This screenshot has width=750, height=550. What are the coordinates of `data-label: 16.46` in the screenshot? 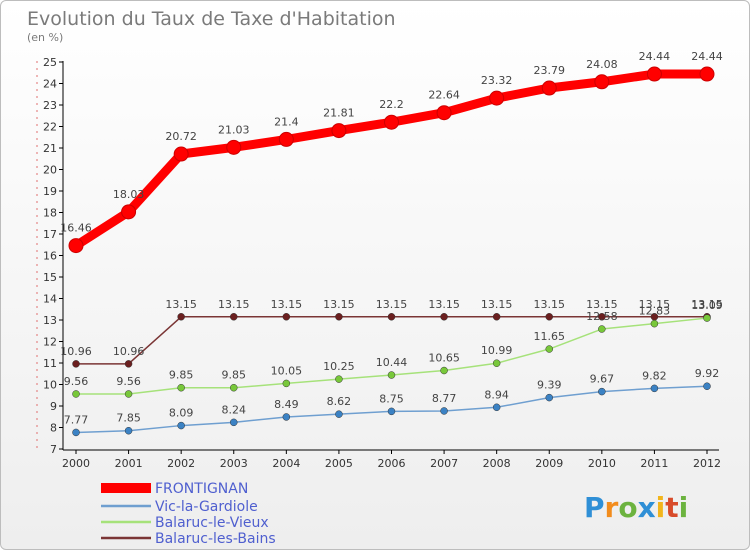 It's located at (76, 228).